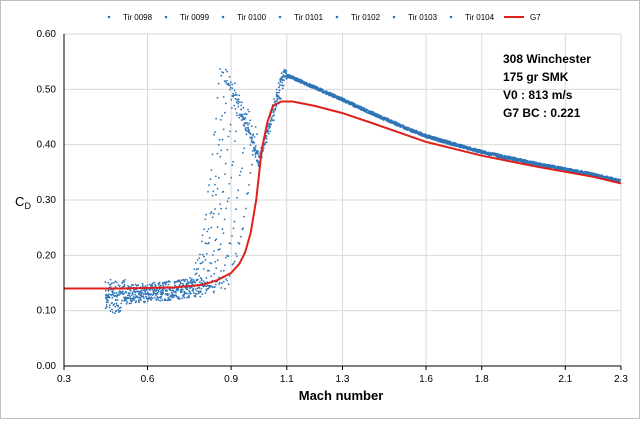 Image resolution: width=640 pixels, height=423 pixels. Describe the element at coordinates (547, 59) in the screenshot. I see `annotation-line: 308 Winchester` at that location.